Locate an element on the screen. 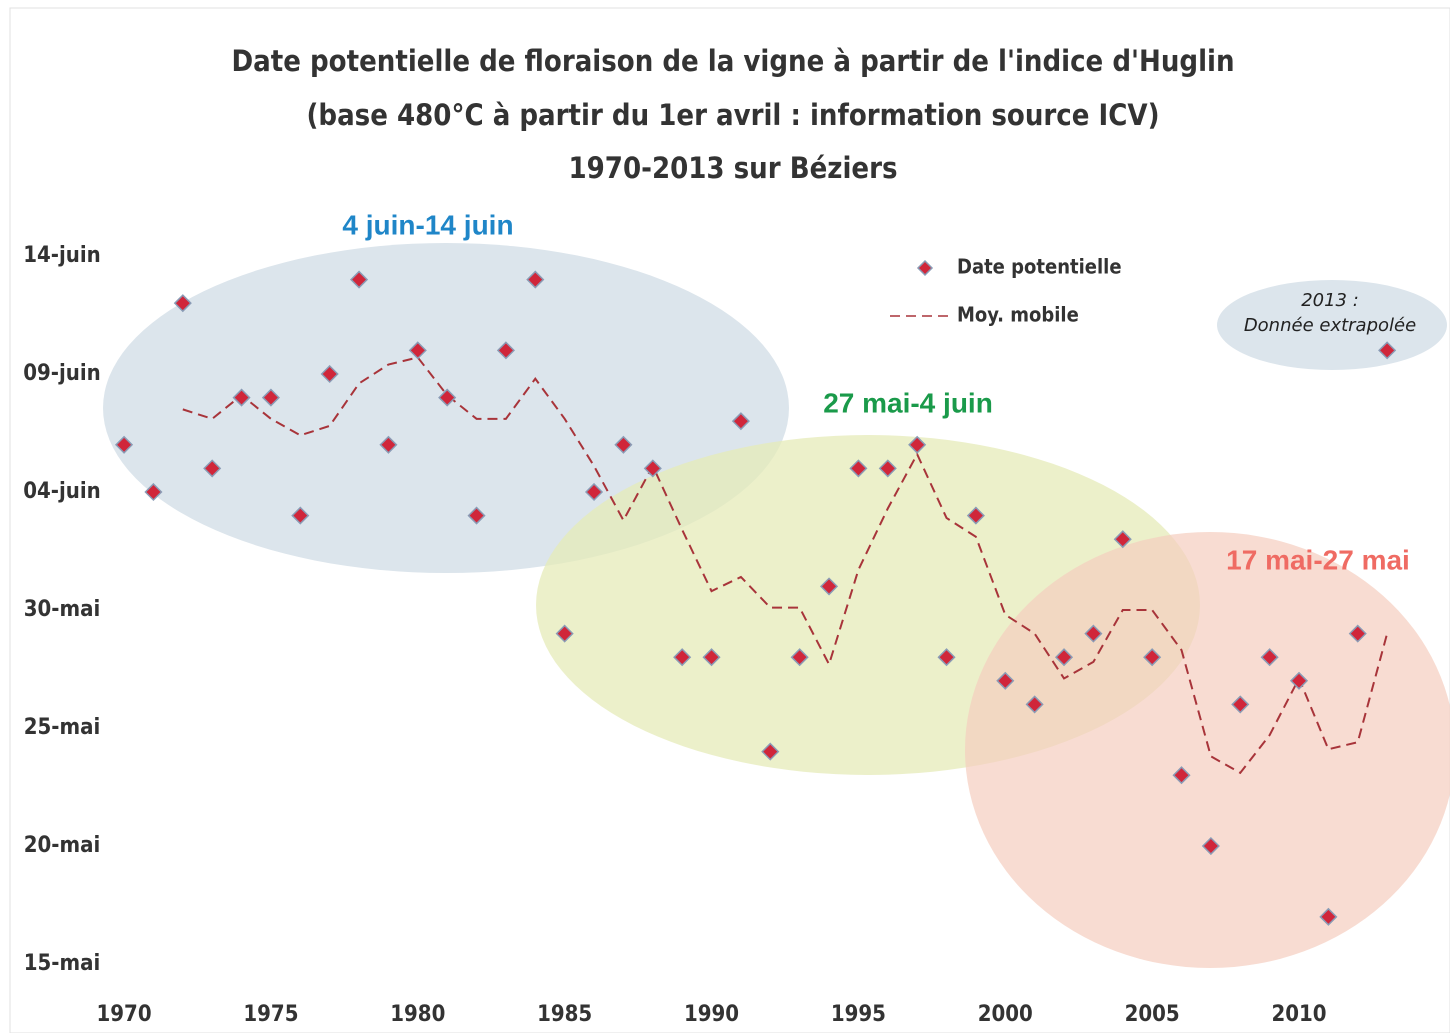 Image resolution: width=1450 pixels, height=1033 pixels. legend-marker is located at coordinates (925, 268).